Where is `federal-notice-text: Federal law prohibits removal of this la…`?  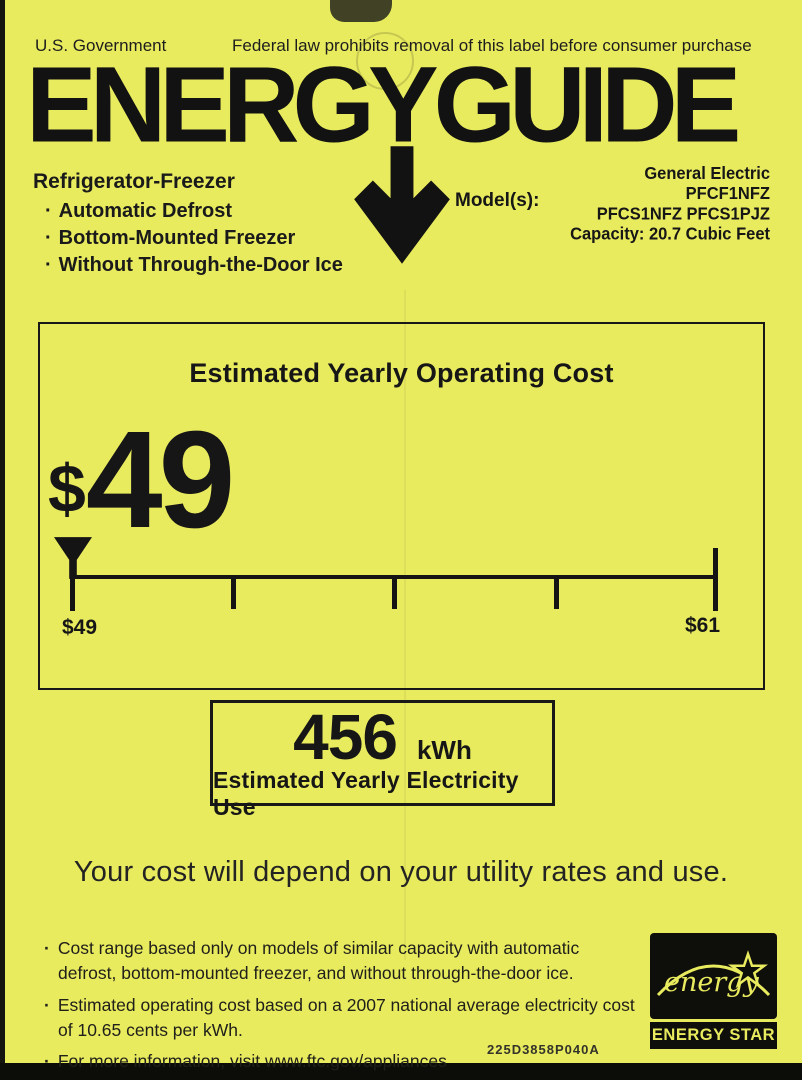 federal-notice-text: Federal law prohibits removal of this la… is located at coordinates (492, 45).